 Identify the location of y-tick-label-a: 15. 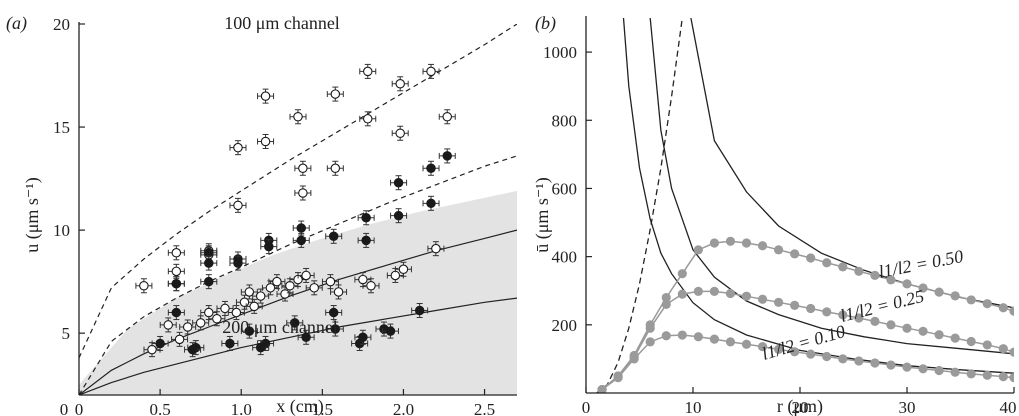
(61, 127).